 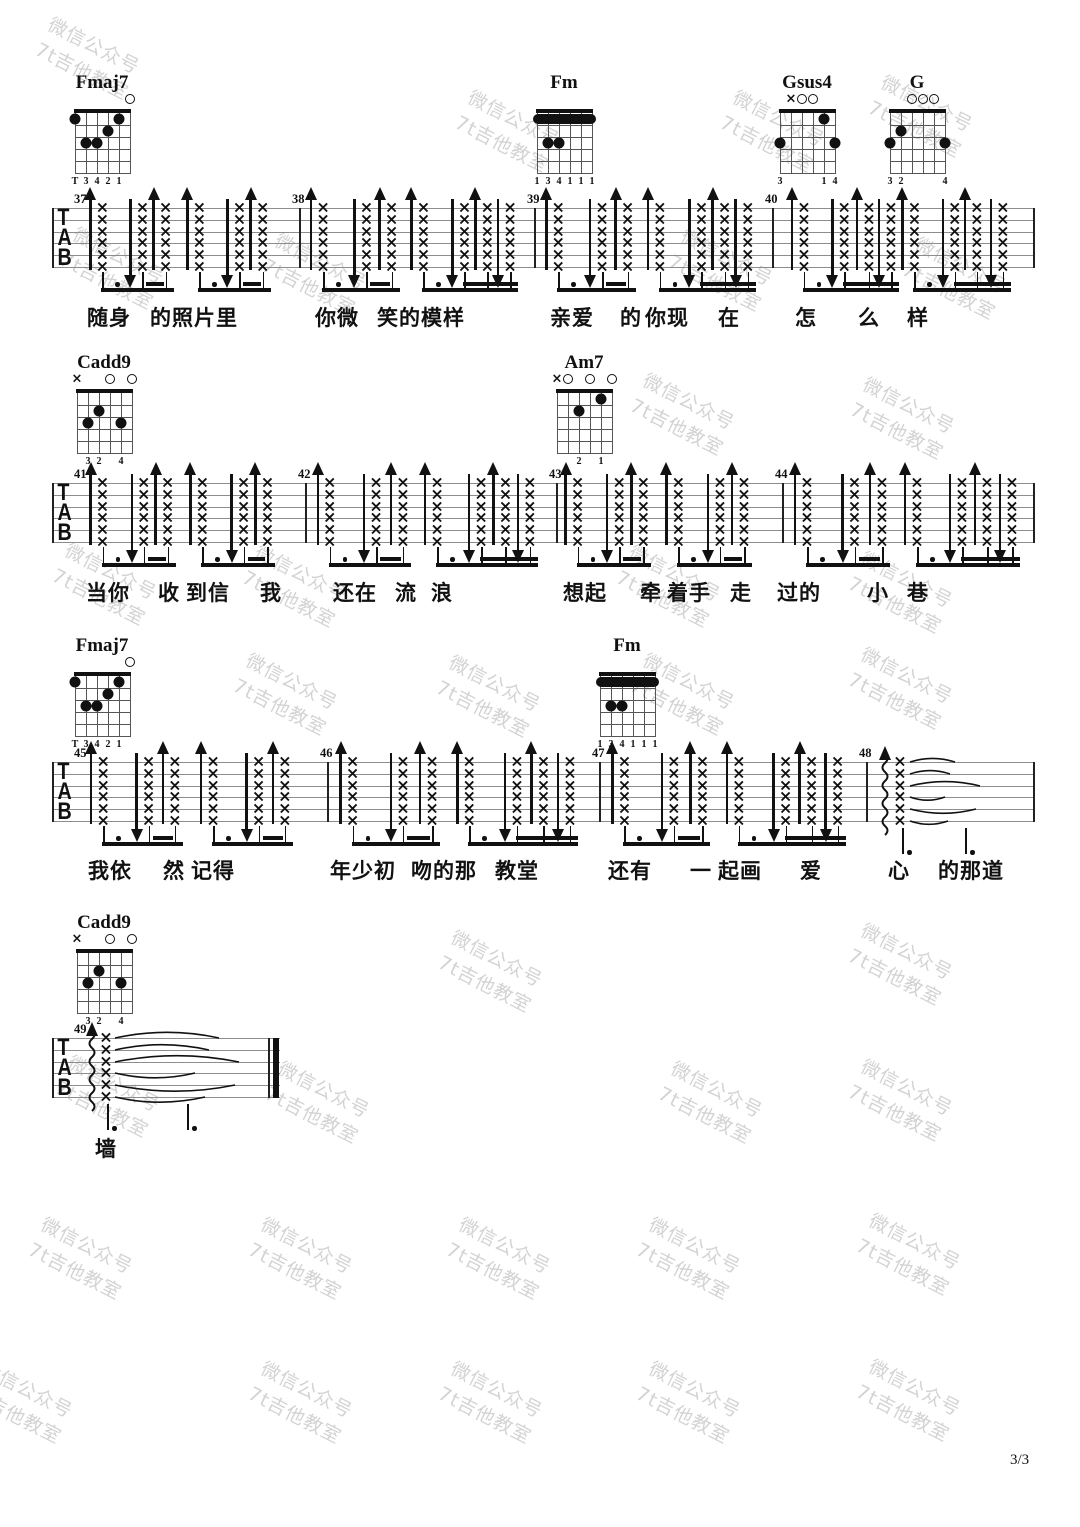 What do you see at coordinates (607, 556) in the screenshot?
I see `strum-down-arrowhead` at bounding box center [607, 556].